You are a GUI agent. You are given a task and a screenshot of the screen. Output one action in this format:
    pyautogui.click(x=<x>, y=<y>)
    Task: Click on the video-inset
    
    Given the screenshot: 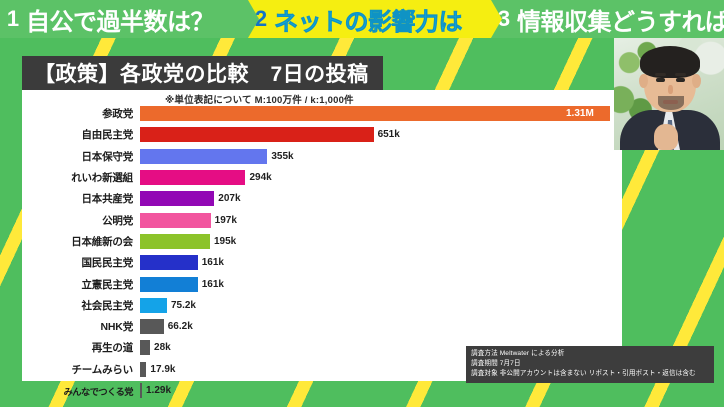 What is the action you would take?
    pyautogui.click(x=669, y=94)
    